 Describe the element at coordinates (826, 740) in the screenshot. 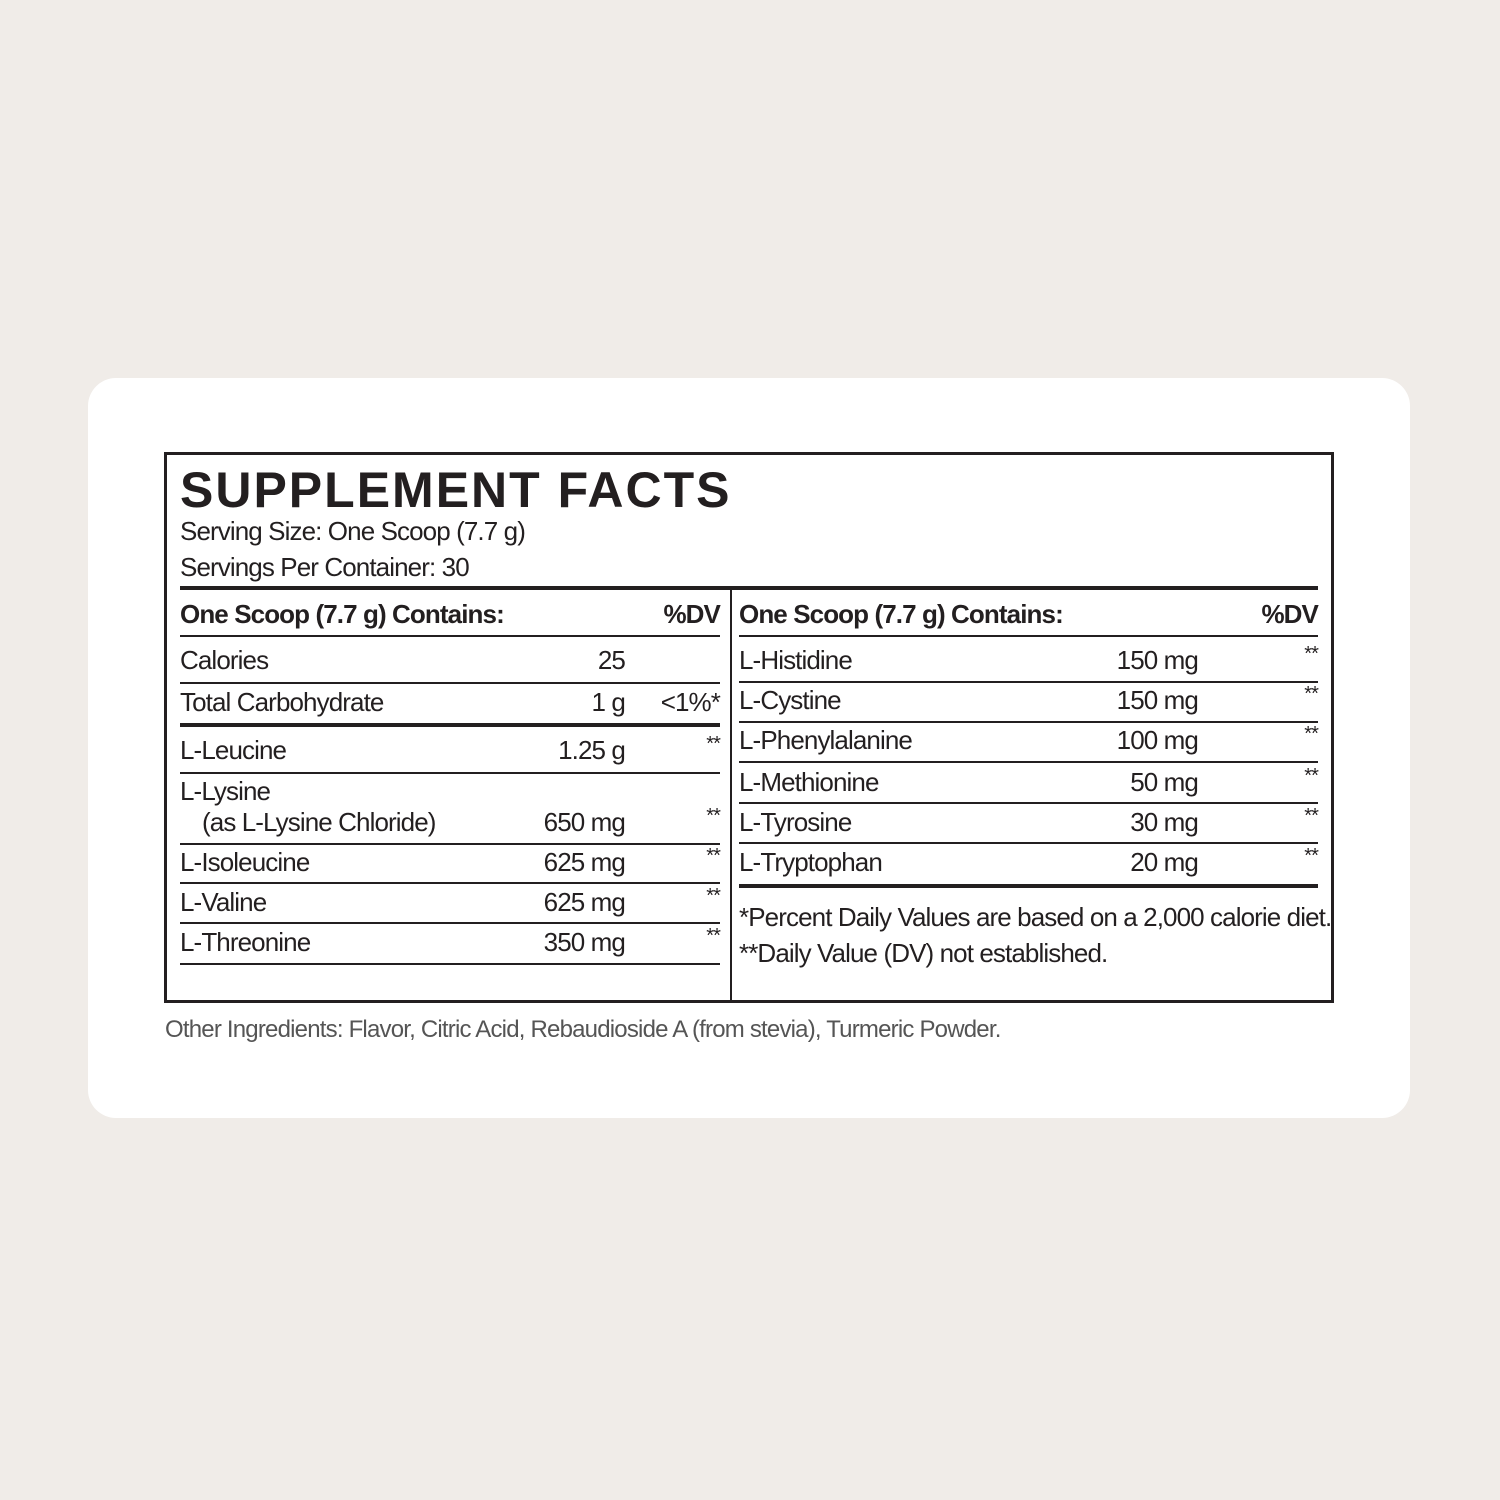

I see `ingredient-name: L-Phenylalanine` at that location.